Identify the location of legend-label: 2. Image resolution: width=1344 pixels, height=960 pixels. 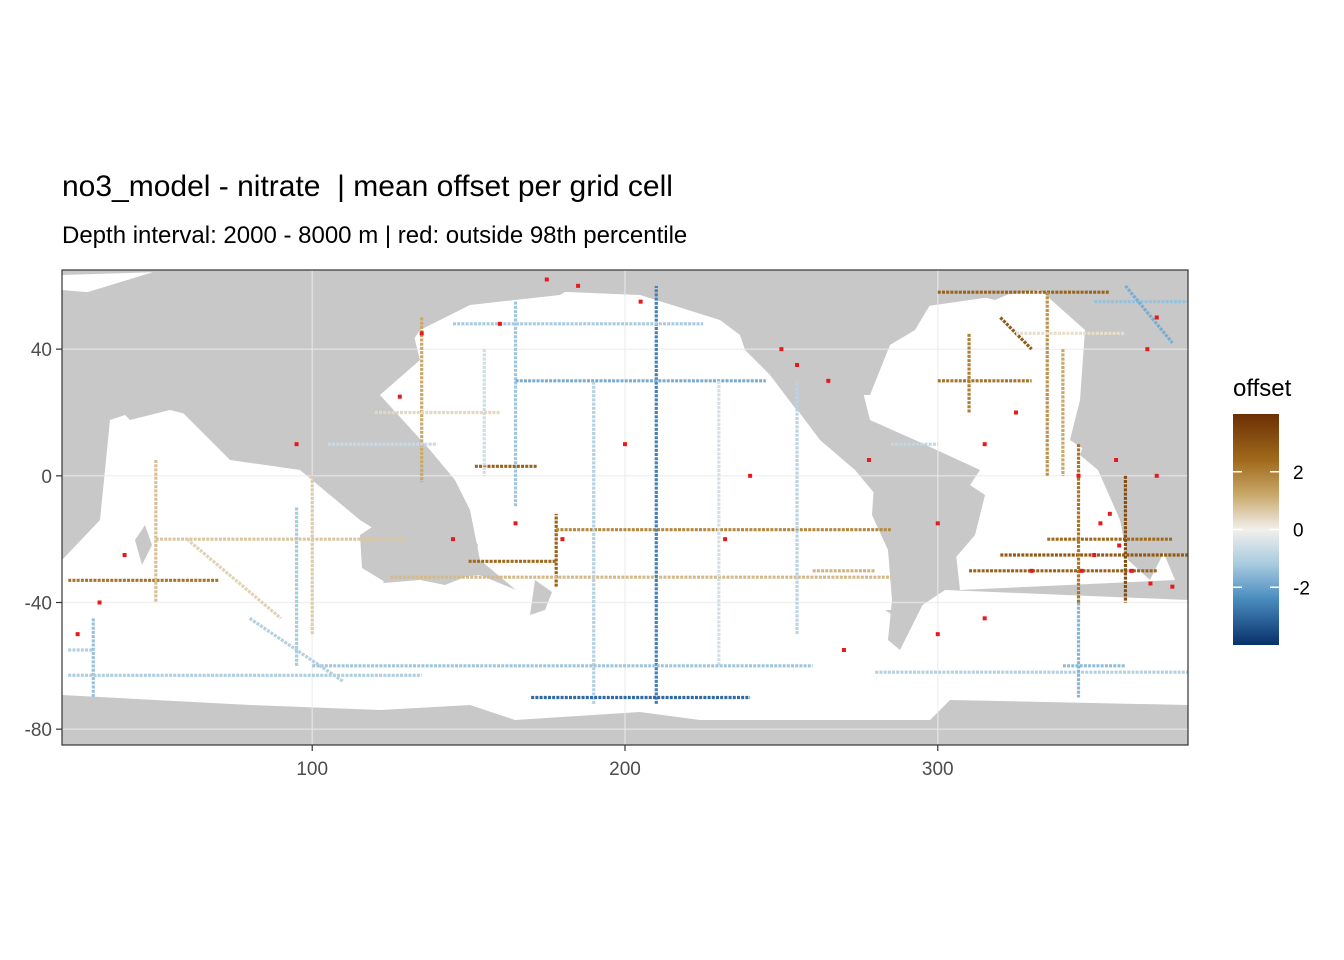
(1298, 473).